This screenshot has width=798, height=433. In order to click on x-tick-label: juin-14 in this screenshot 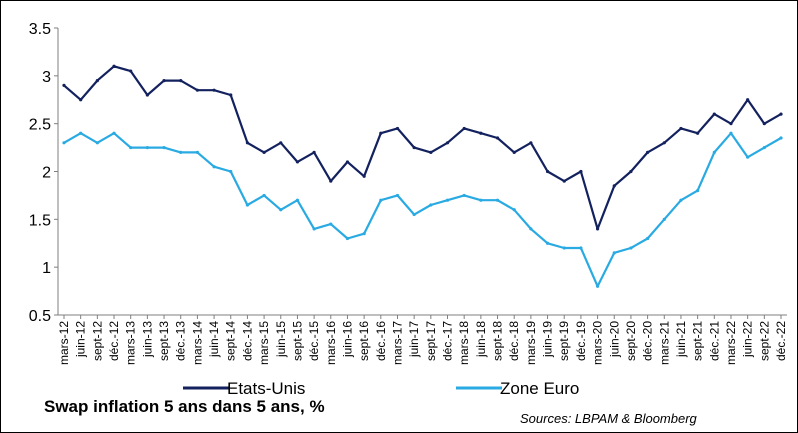, I will do `click(214, 339)`.